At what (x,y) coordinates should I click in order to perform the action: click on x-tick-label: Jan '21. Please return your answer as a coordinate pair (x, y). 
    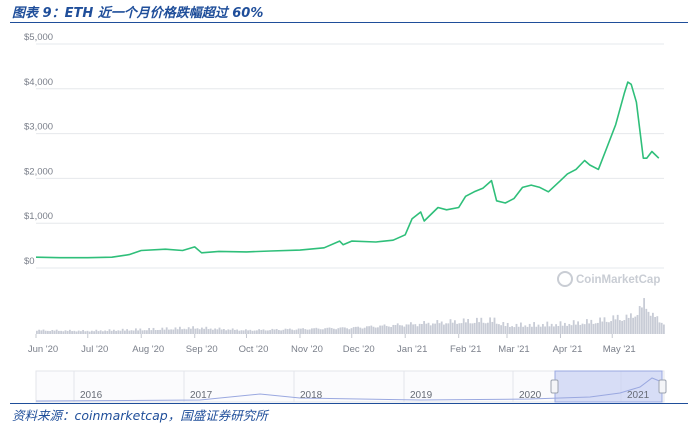
    Looking at the image, I should click on (412, 349).